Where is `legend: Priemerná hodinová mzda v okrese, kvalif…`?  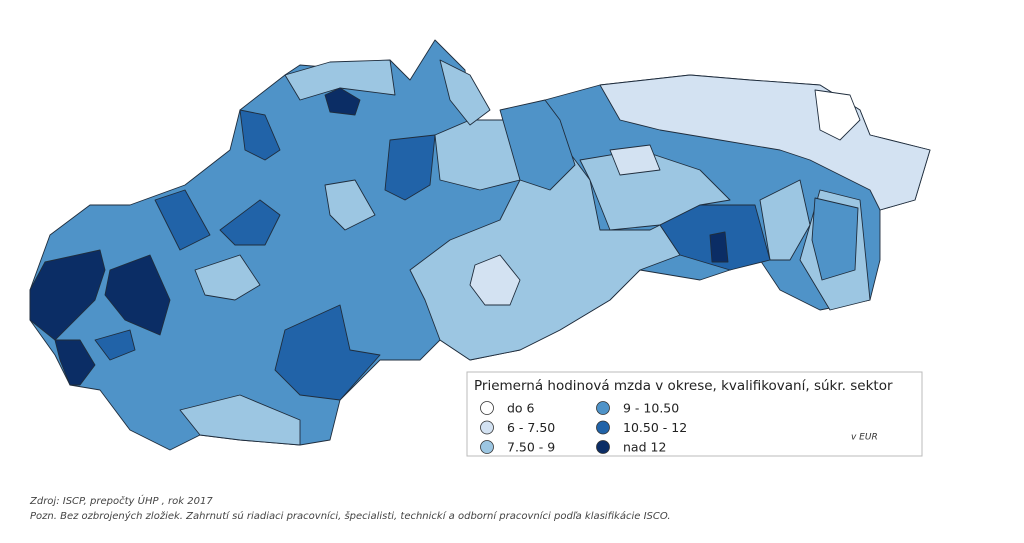 legend: Priemerná hodinová mzda v okrese, kvalif… is located at coordinates (694, 414).